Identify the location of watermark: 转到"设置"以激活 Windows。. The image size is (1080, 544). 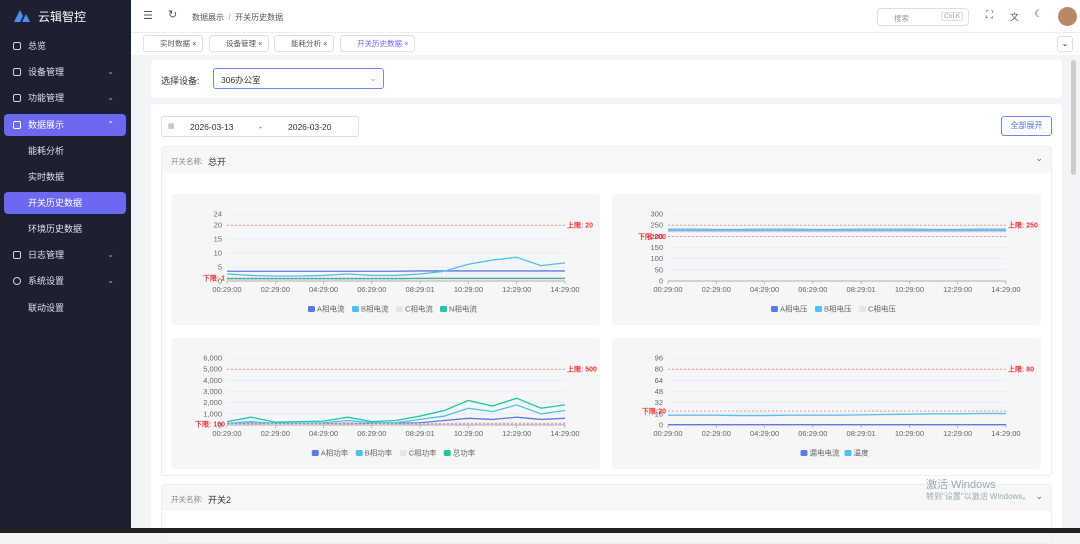
(978, 496).